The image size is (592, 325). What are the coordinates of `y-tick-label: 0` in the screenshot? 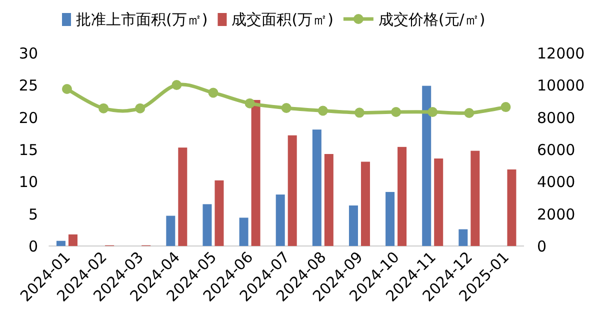 It's located at (33, 247).